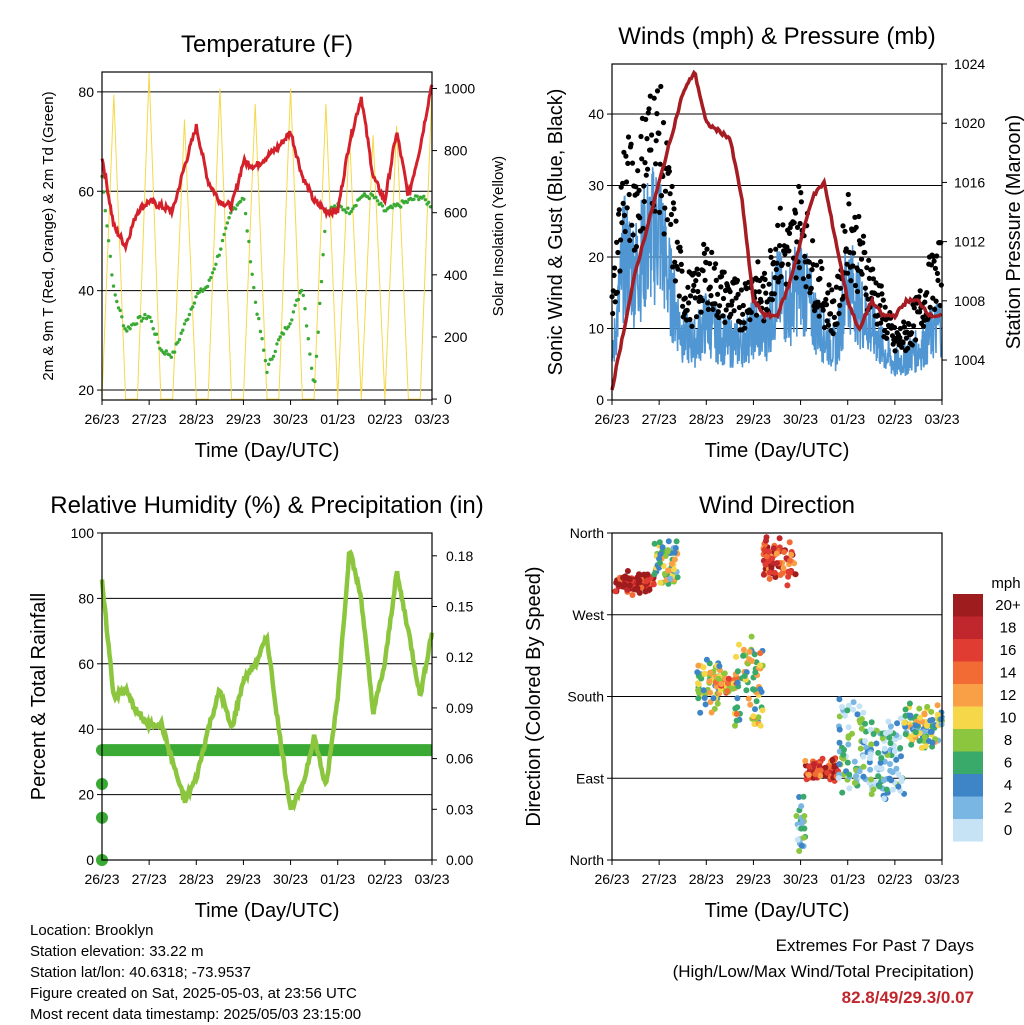 The height and width of the screenshot is (1025, 1024). What do you see at coordinates (1008, 718) in the screenshot?
I see `legend-label: 10` at bounding box center [1008, 718].